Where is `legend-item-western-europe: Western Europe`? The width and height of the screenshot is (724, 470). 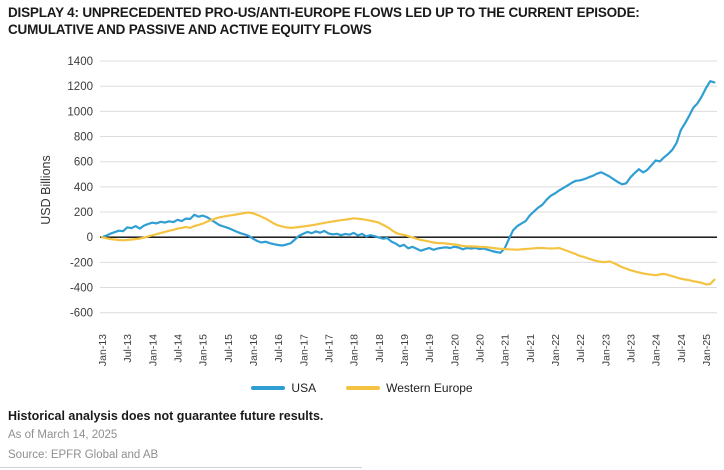 legend-item-western-europe: Western Europe is located at coordinates (409, 388).